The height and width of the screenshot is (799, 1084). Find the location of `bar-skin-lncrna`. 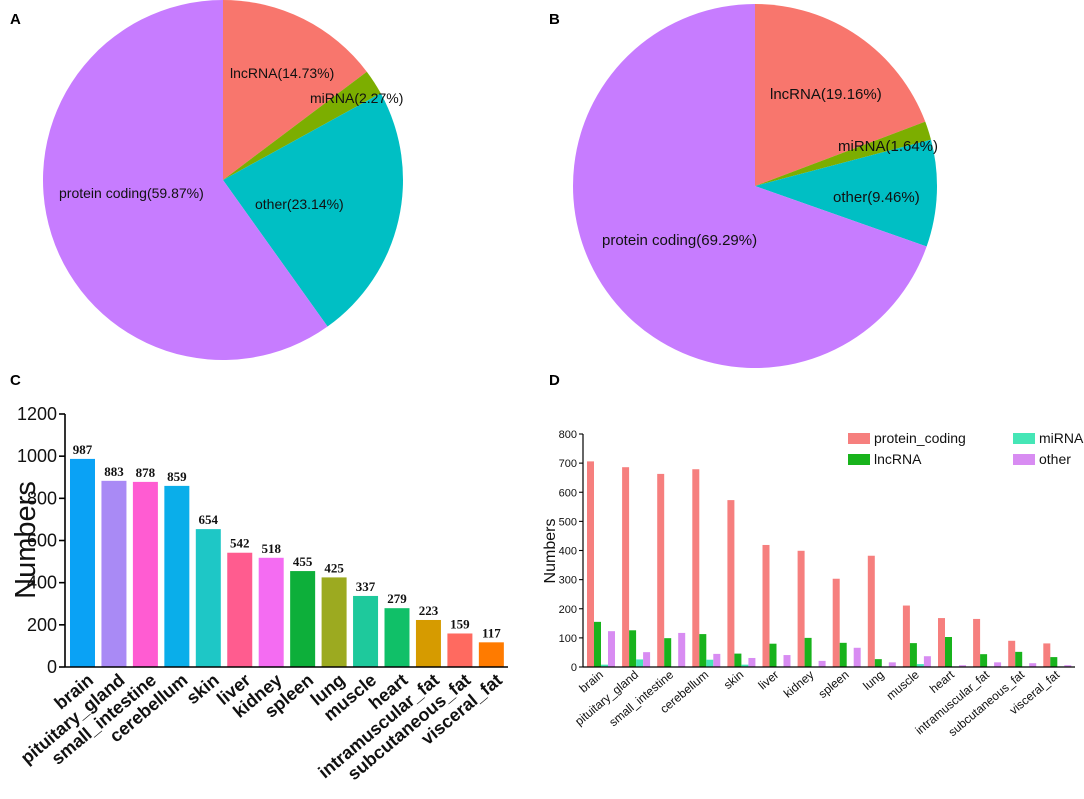

bar-skin-lncrna is located at coordinates (738, 660).